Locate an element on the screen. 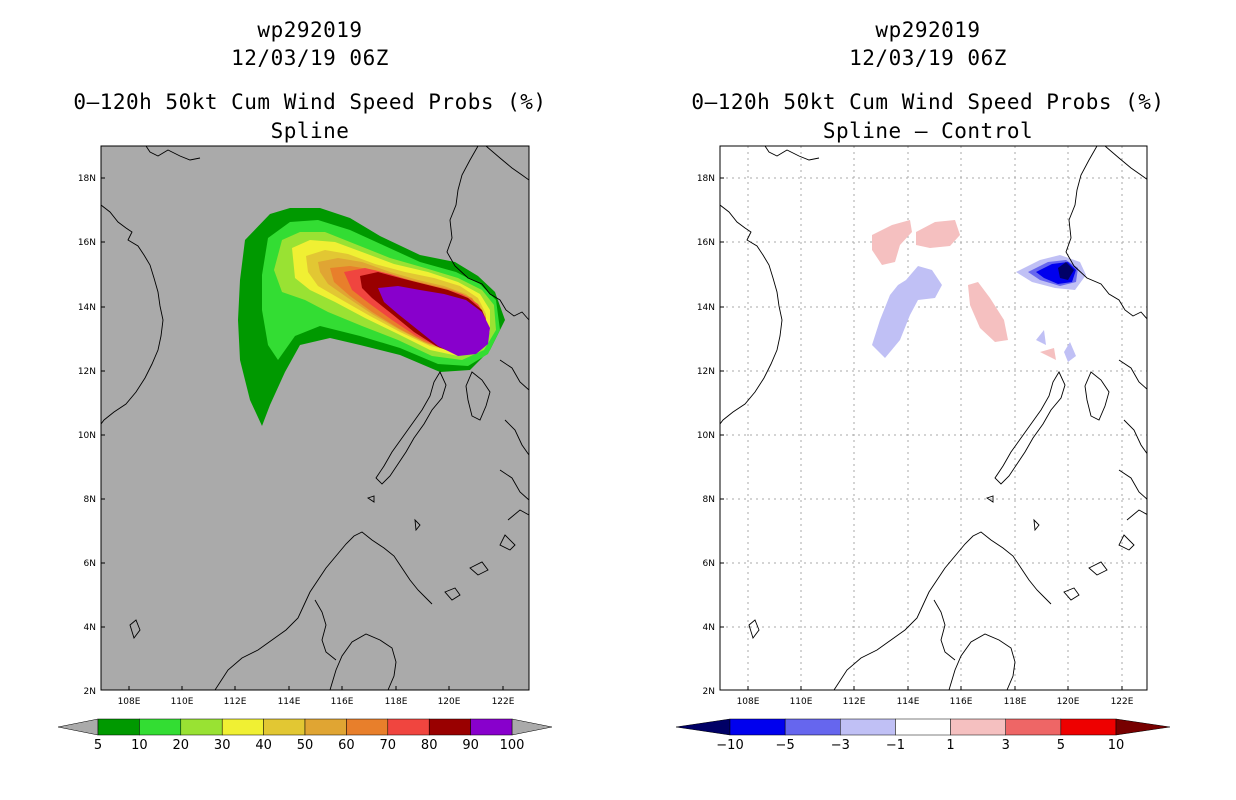 The height and width of the screenshot is (800, 1236). right-lon-label: 110E is located at coordinates (801, 702).